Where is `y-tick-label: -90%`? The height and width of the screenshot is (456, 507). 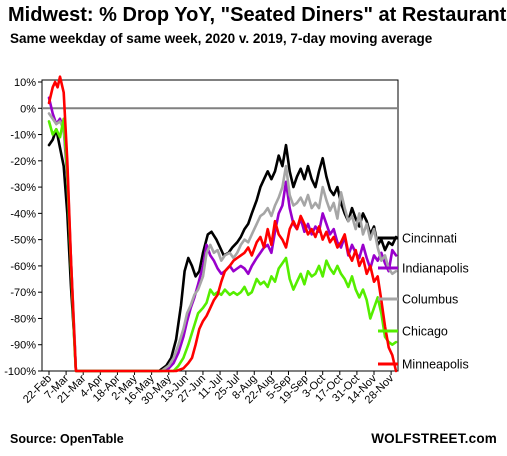 y-tick-label: -90% is located at coordinates (23, 346).